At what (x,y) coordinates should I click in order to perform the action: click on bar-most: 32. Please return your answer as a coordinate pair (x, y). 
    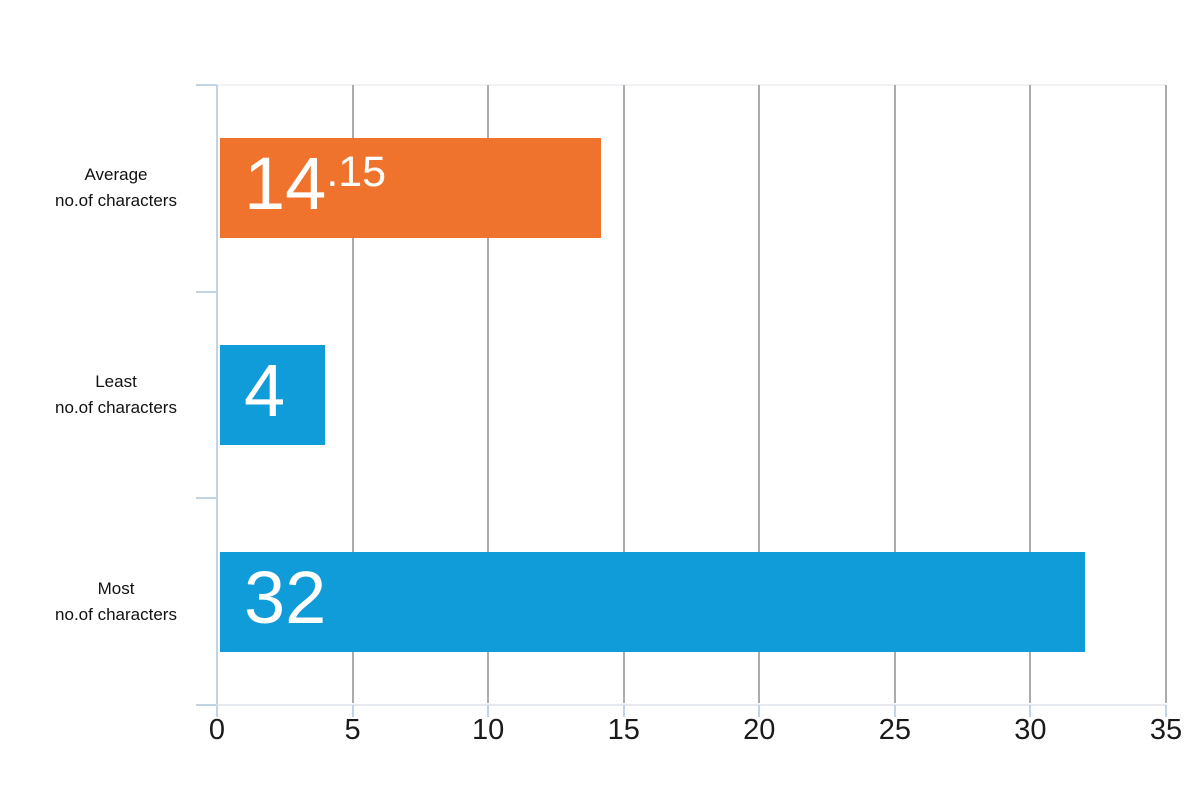
    Looking at the image, I should click on (652, 602).